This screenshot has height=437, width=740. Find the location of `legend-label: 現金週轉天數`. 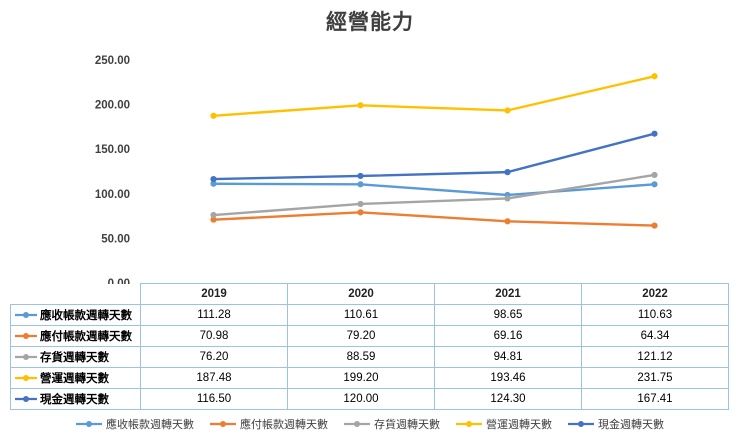

legend-label: 現金週轉天數 is located at coordinates (631, 425).